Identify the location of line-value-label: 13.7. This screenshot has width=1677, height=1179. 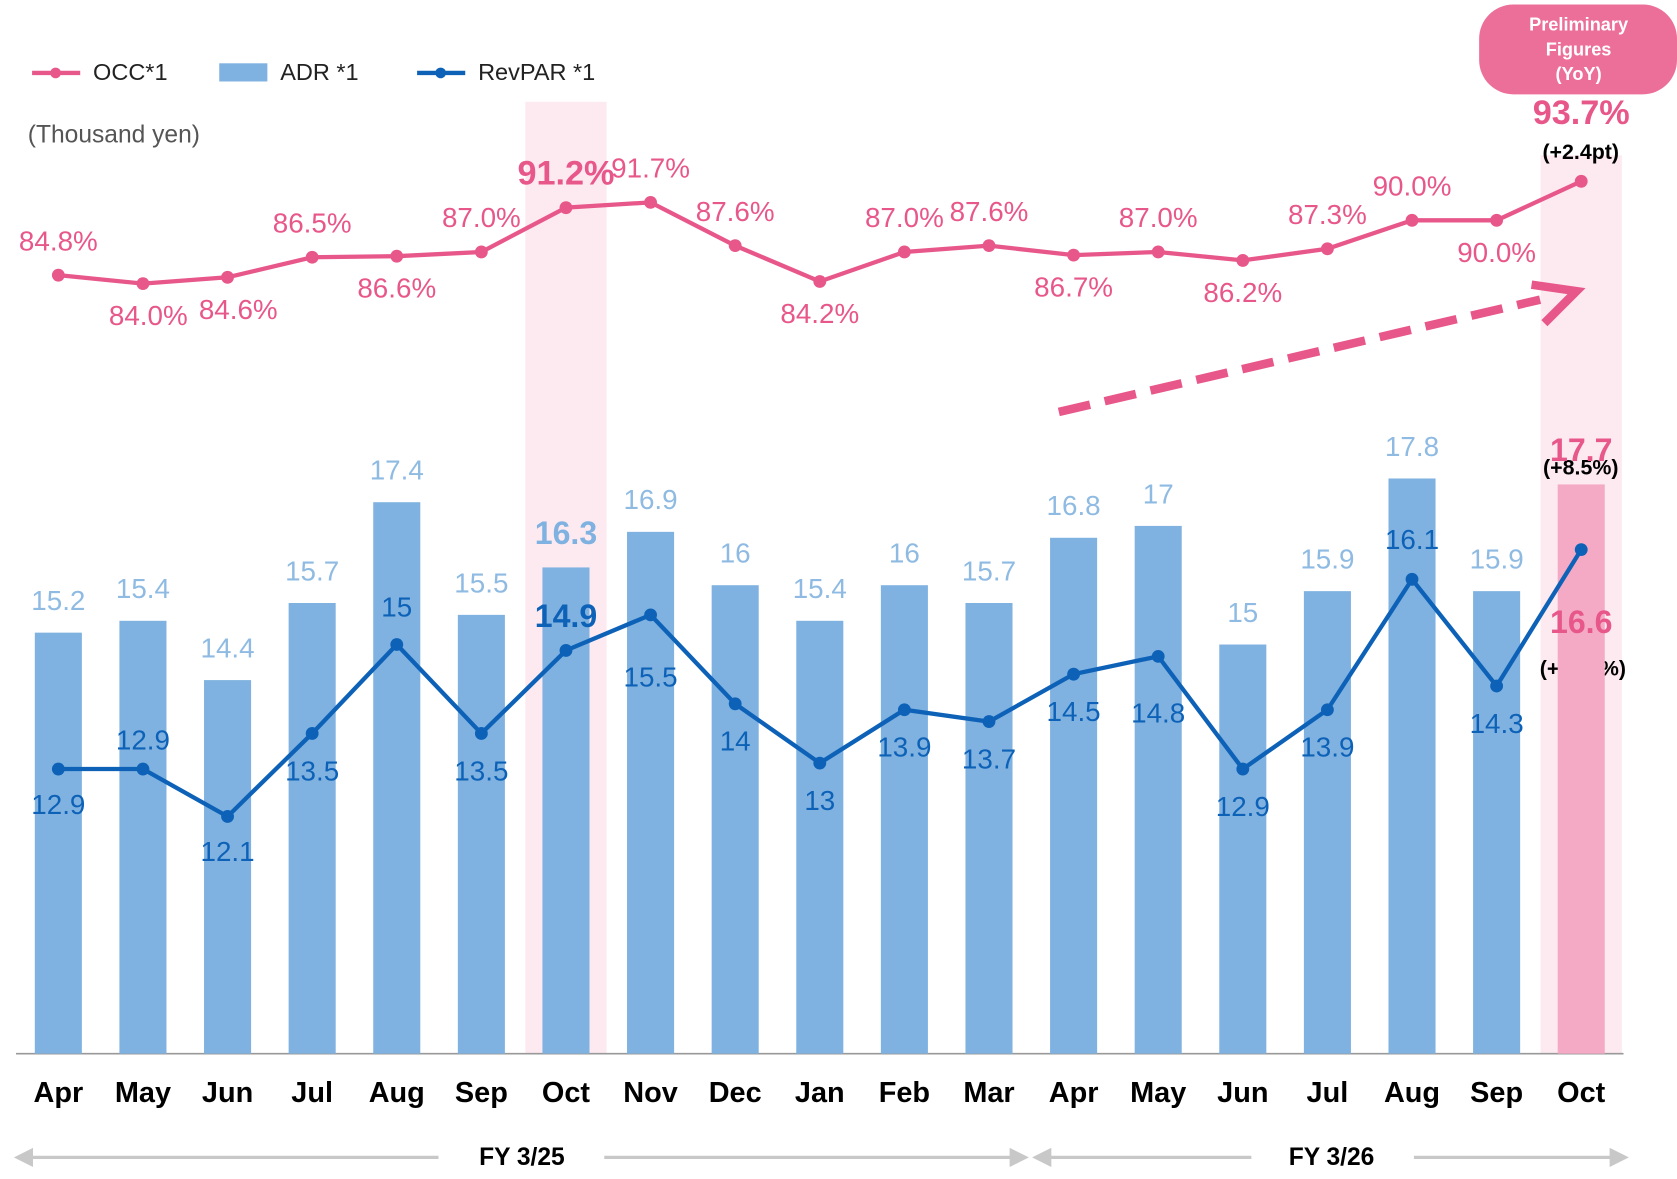
(989, 759).